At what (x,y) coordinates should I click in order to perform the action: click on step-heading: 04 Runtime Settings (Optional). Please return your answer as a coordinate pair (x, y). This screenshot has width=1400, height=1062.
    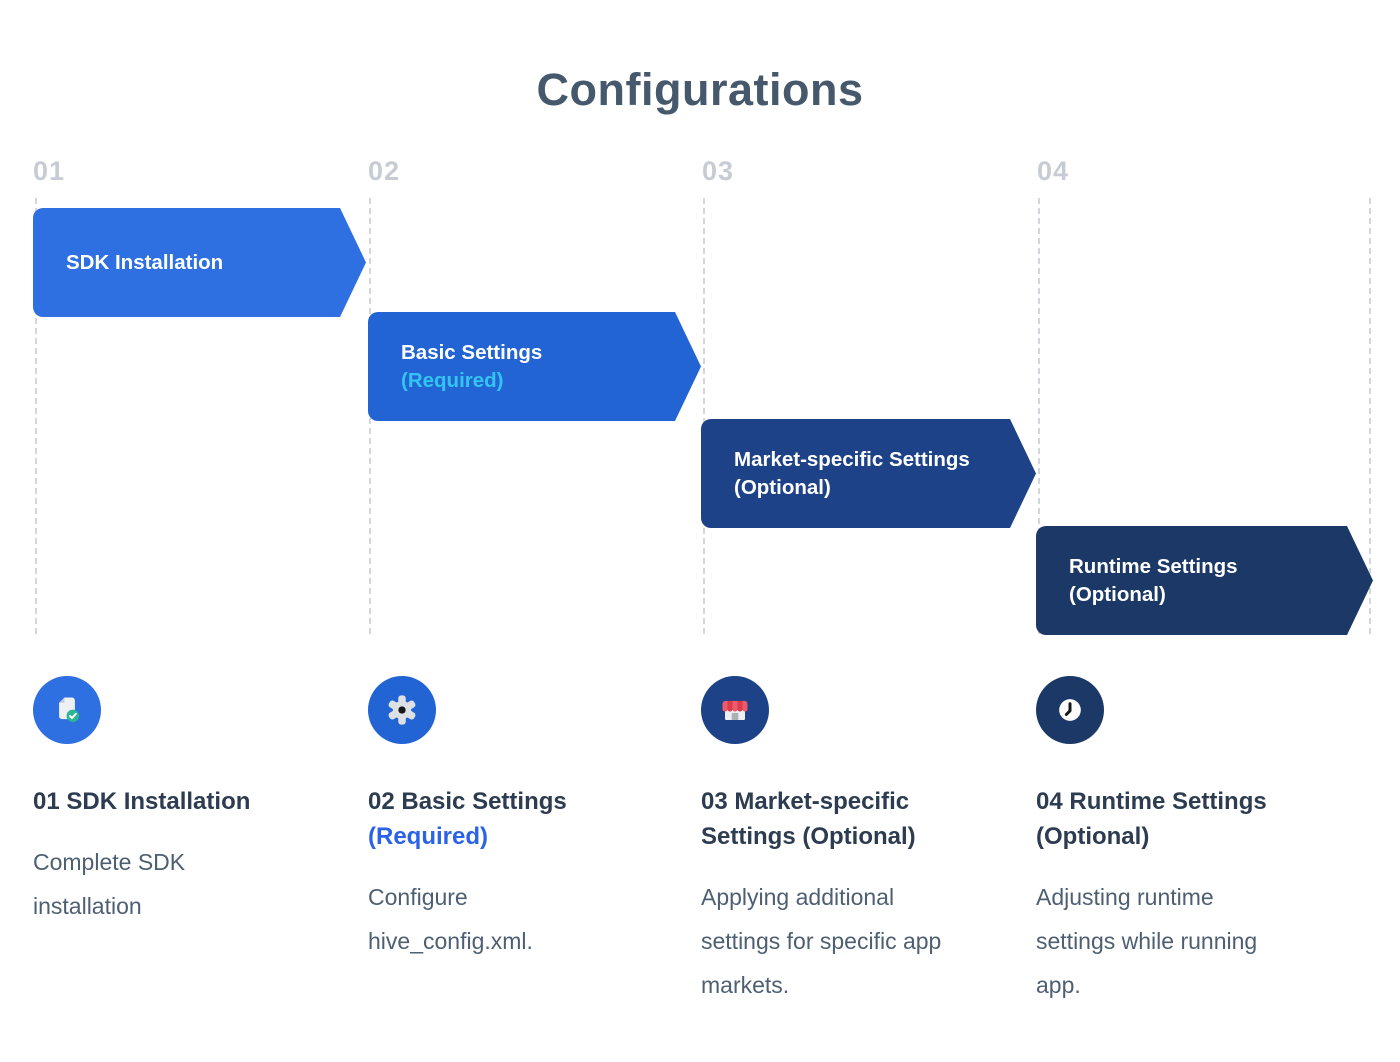
    Looking at the image, I should click on (1151, 819).